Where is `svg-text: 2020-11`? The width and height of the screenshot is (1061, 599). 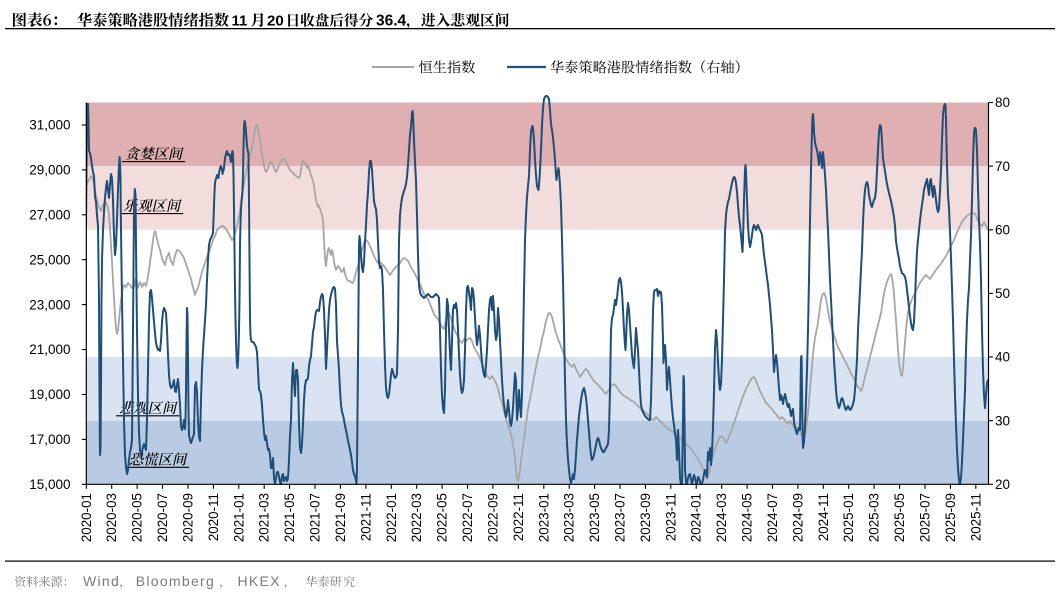
svg-text: 2020-11 is located at coordinates (213, 517).